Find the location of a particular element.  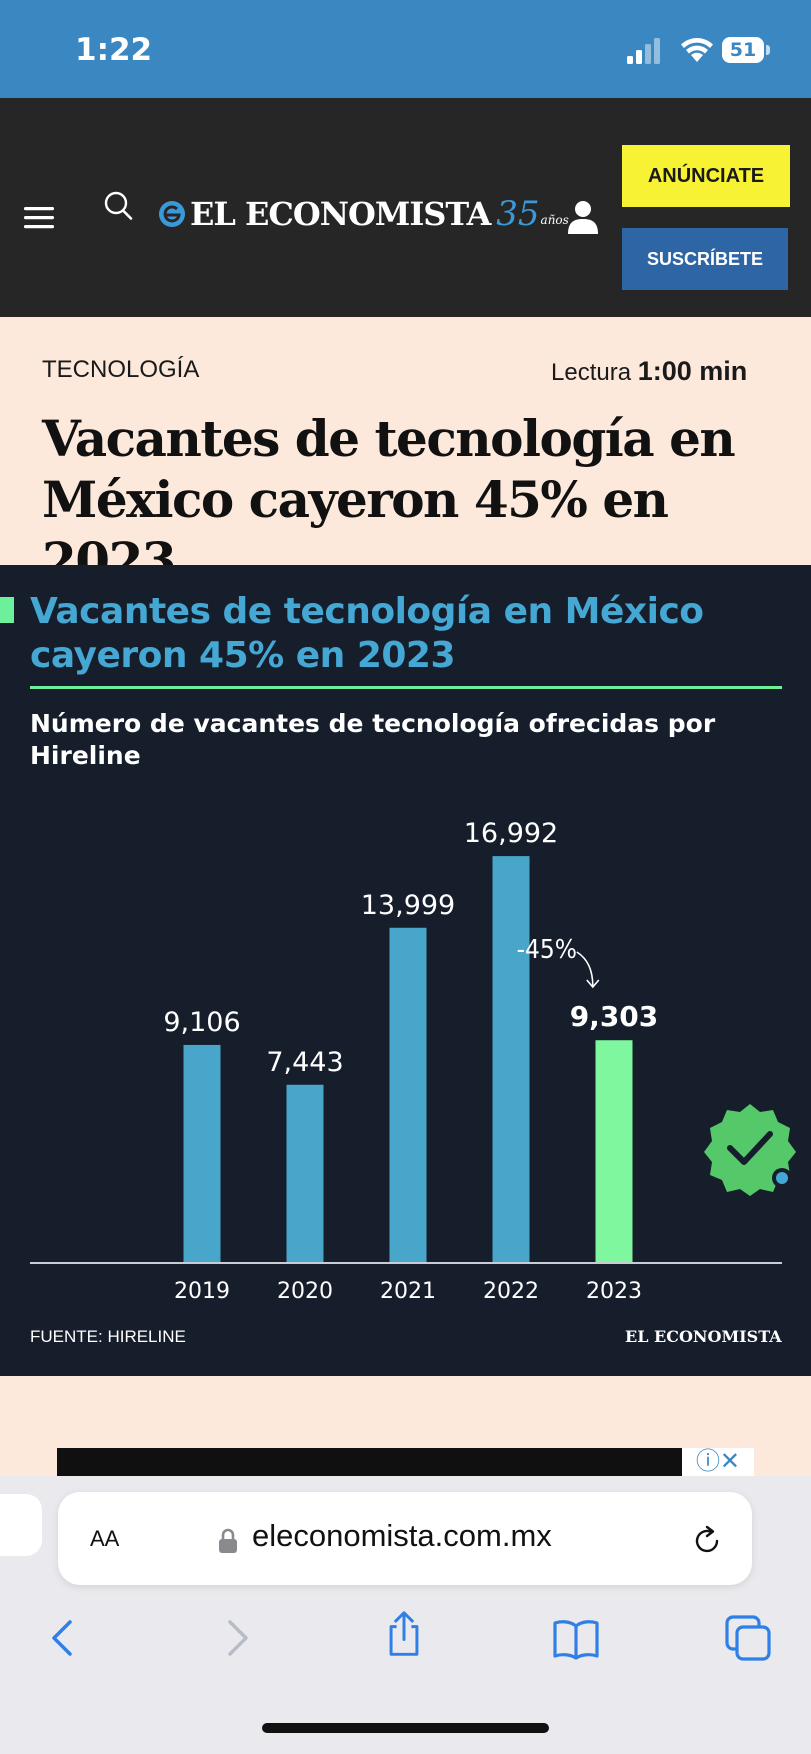

annotation-arrowhead is located at coordinates (593, 984).